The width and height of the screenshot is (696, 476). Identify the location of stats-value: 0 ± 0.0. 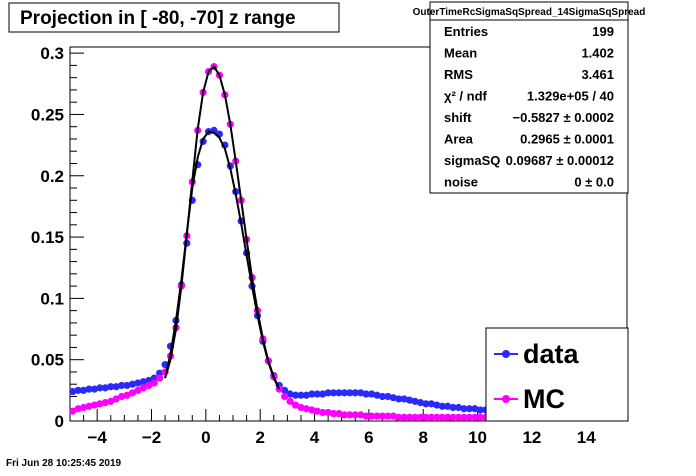
(594, 182).